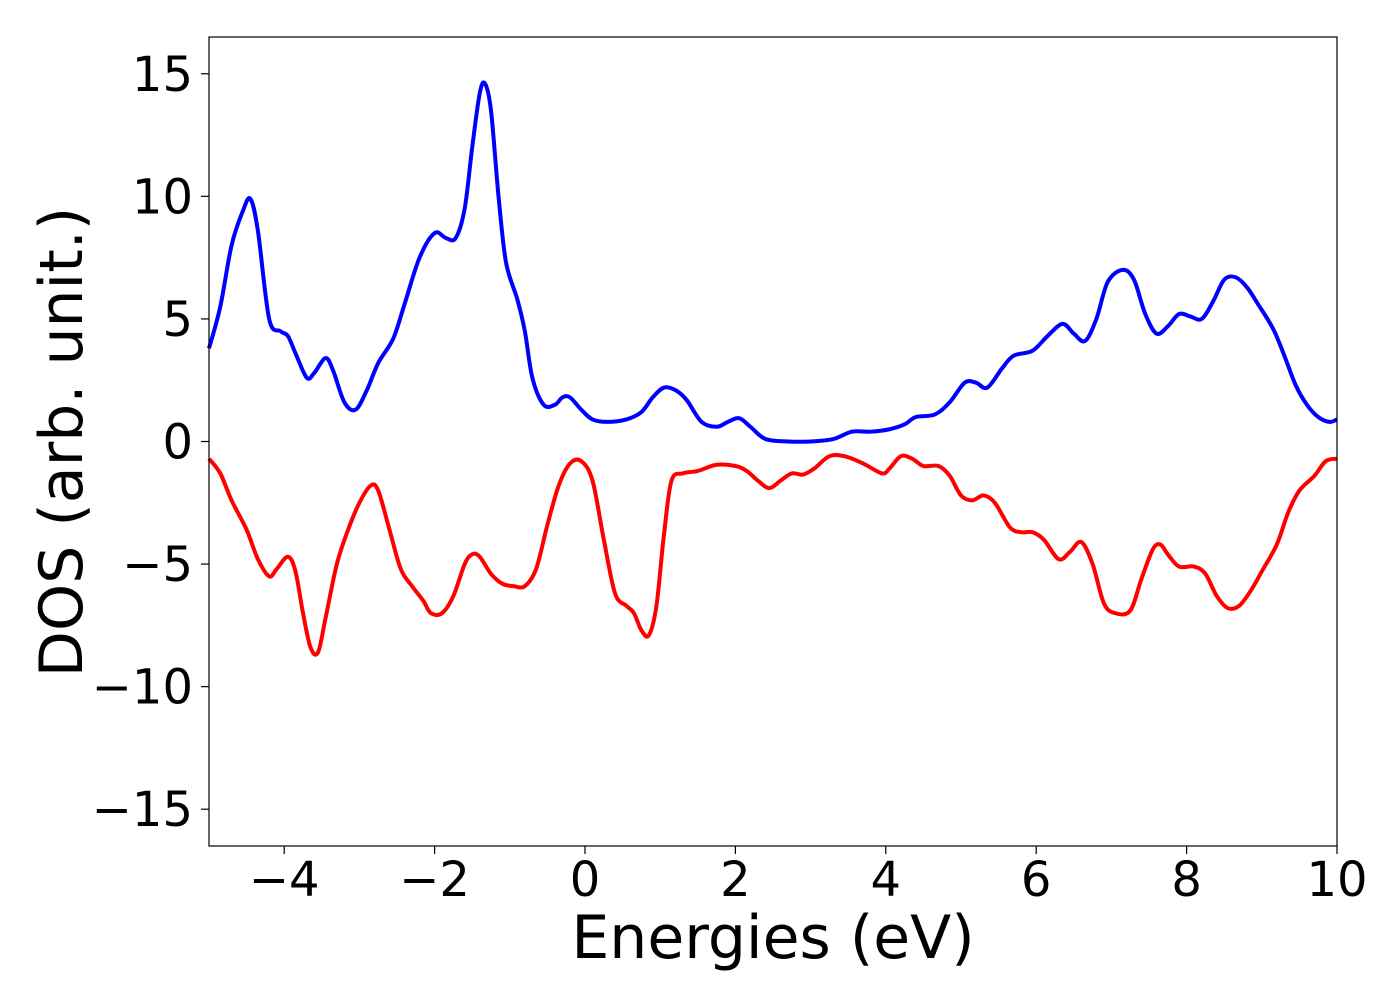  Describe the element at coordinates (808, 877) in the screenshot. I see `x-axis-ticks: −4 −2 0 2 4 6 8 10` at that location.